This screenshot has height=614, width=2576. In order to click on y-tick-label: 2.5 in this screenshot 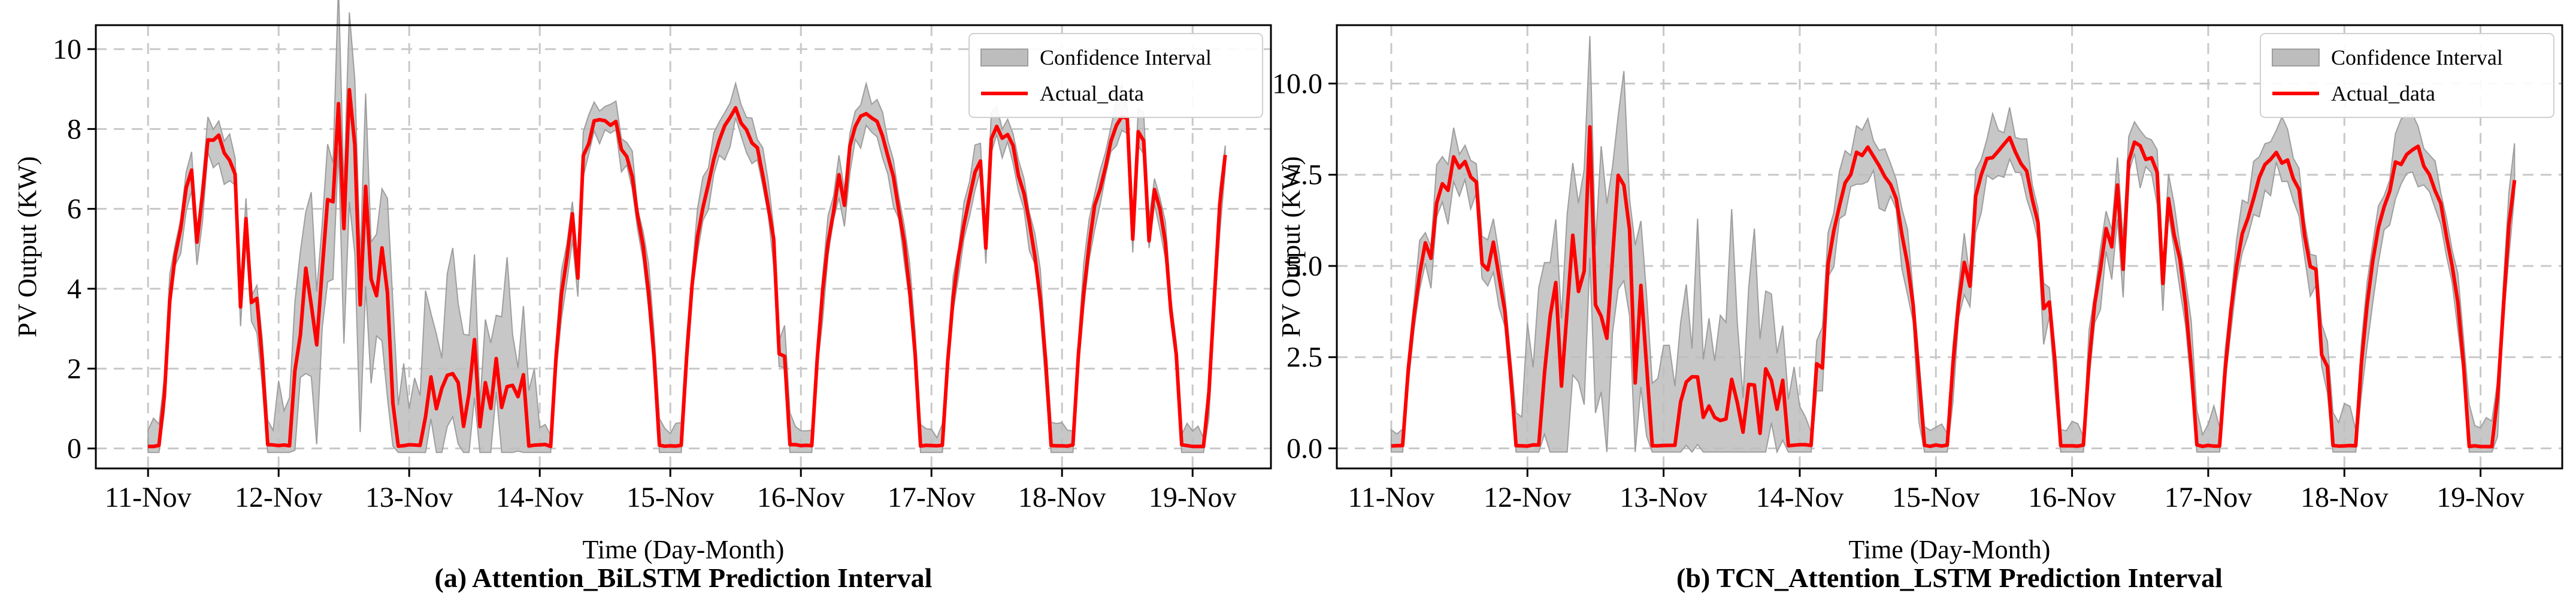, I will do `click(1304, 357)`.